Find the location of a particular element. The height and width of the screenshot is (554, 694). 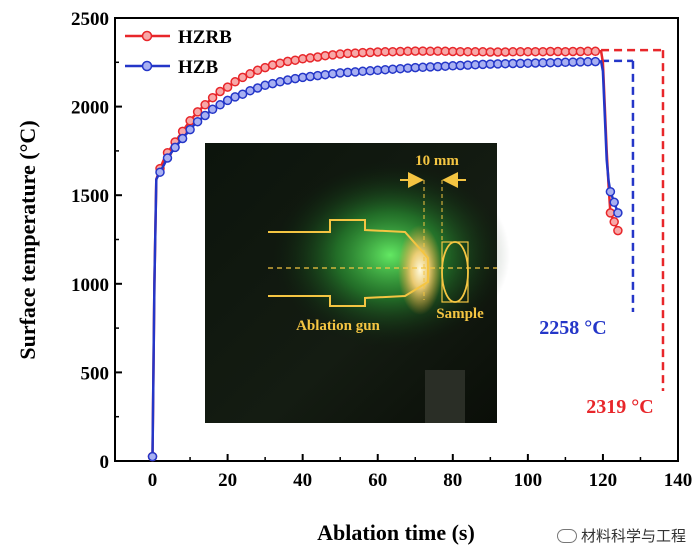

x-tick-label-100: 100 is located at coordinates (528, 480).